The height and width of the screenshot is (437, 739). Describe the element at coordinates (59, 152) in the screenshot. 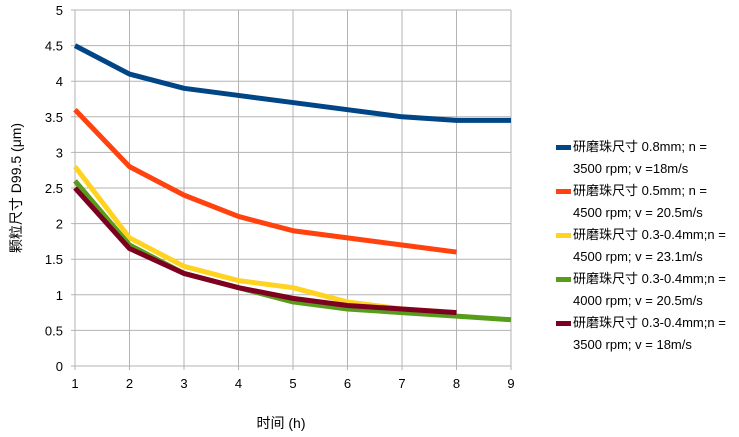

I see `y-tick-label: 3` at that location.